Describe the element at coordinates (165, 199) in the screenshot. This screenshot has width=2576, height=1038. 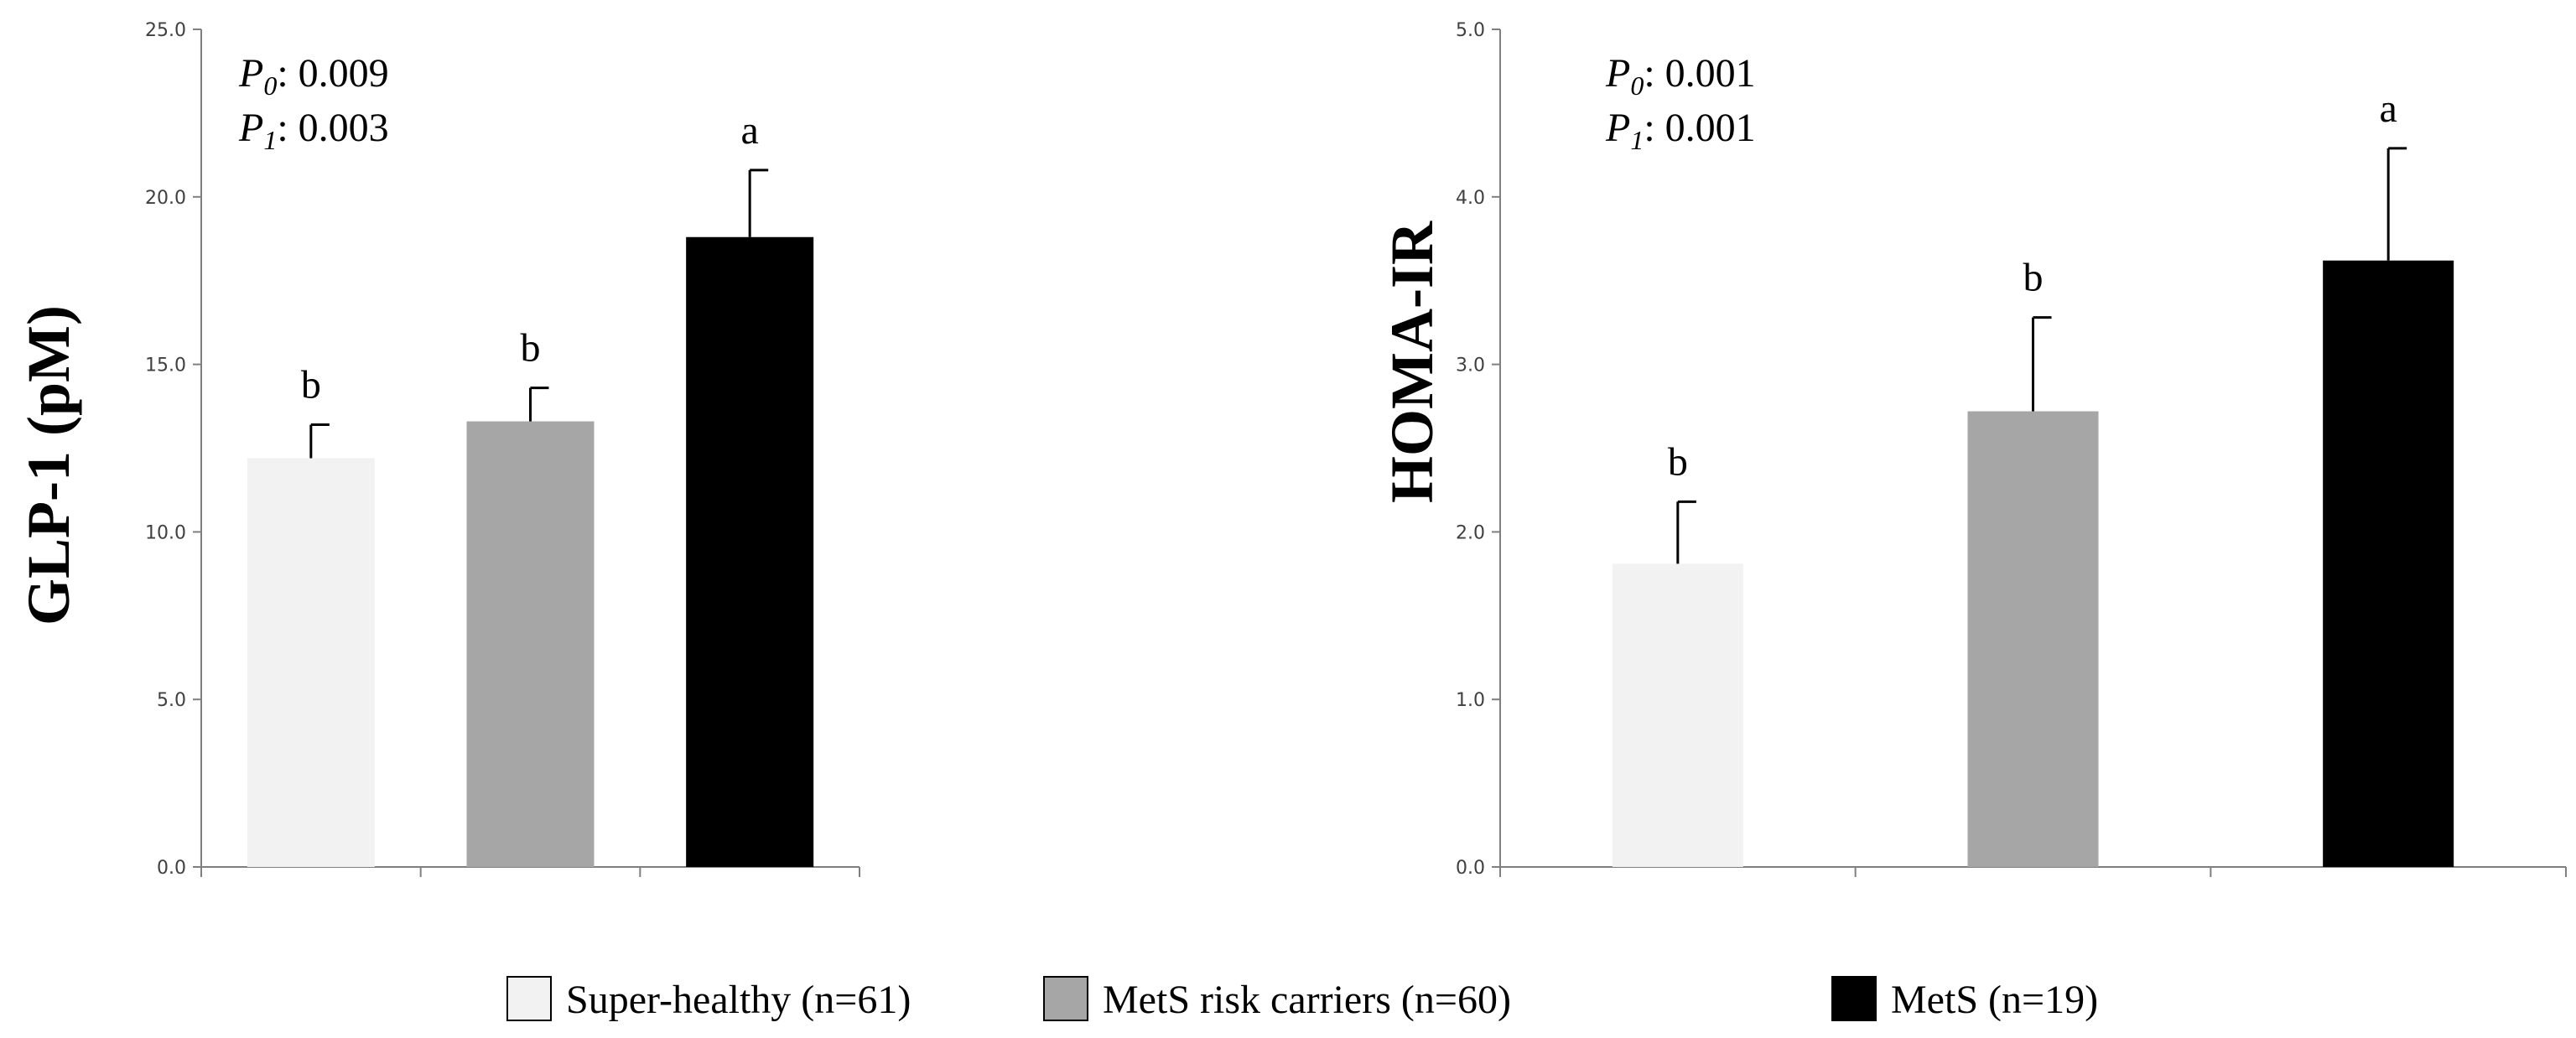
I see `y-tick-label: 20.0` at that location.